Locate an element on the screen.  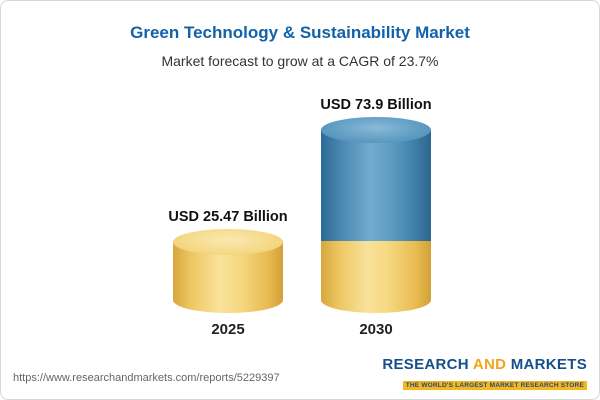
category-label-2030: 2030 is located at coordinates (376, 329).